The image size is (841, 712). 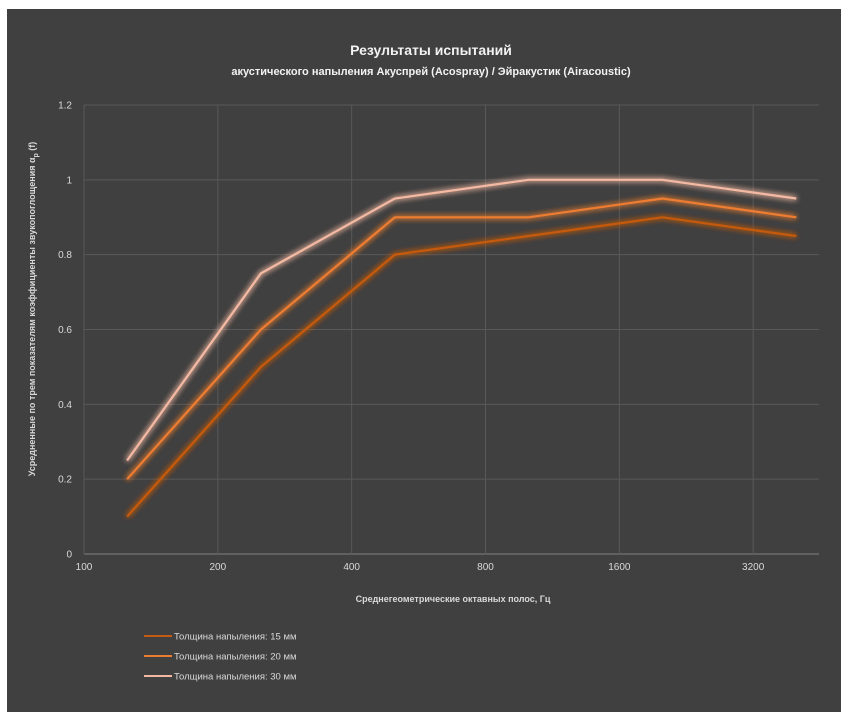 What do you see at coordinates (619, 567) in the screenshot?
I see `x-tick-label: 1600` at bounding box center [619, 567].